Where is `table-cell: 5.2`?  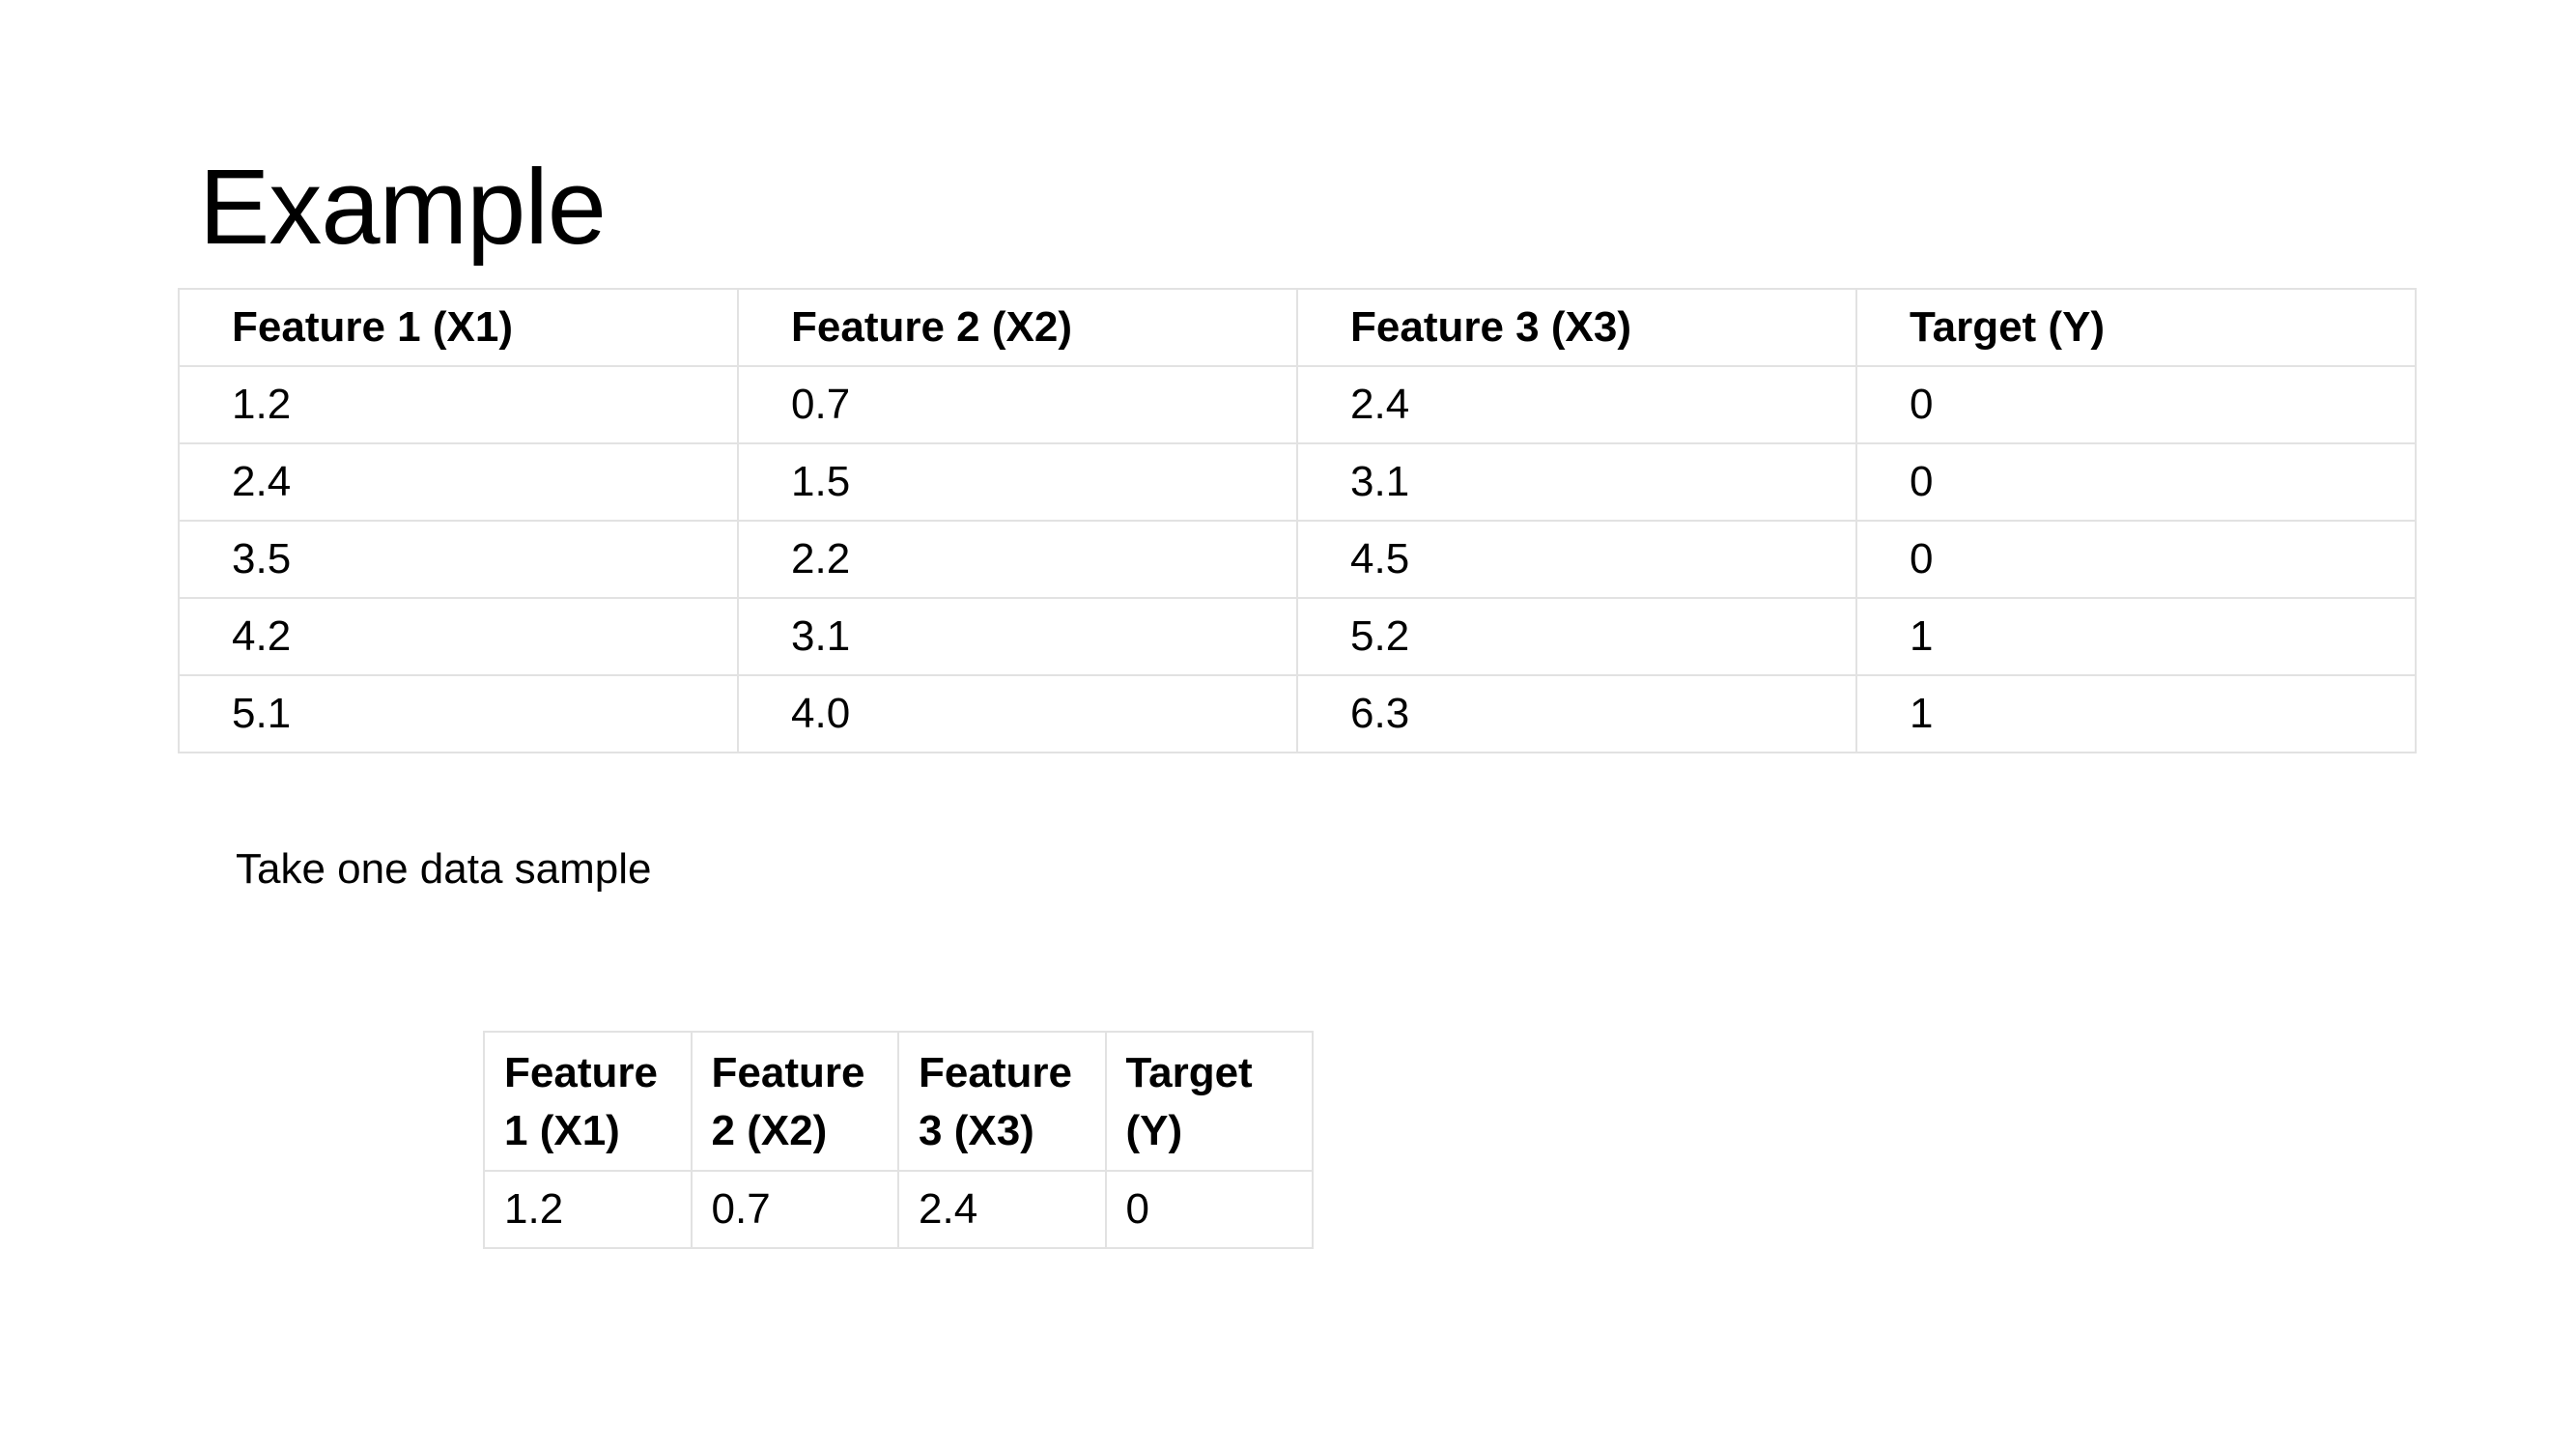
table-cell: 5.2 is located at coordinates (1576, 636).